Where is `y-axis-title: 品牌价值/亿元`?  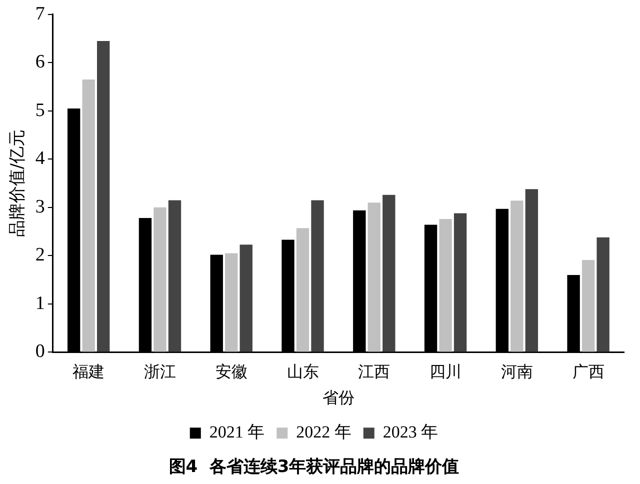
y-axis-title: 品牌价值/亿元 is located at coordinates (18, 183).